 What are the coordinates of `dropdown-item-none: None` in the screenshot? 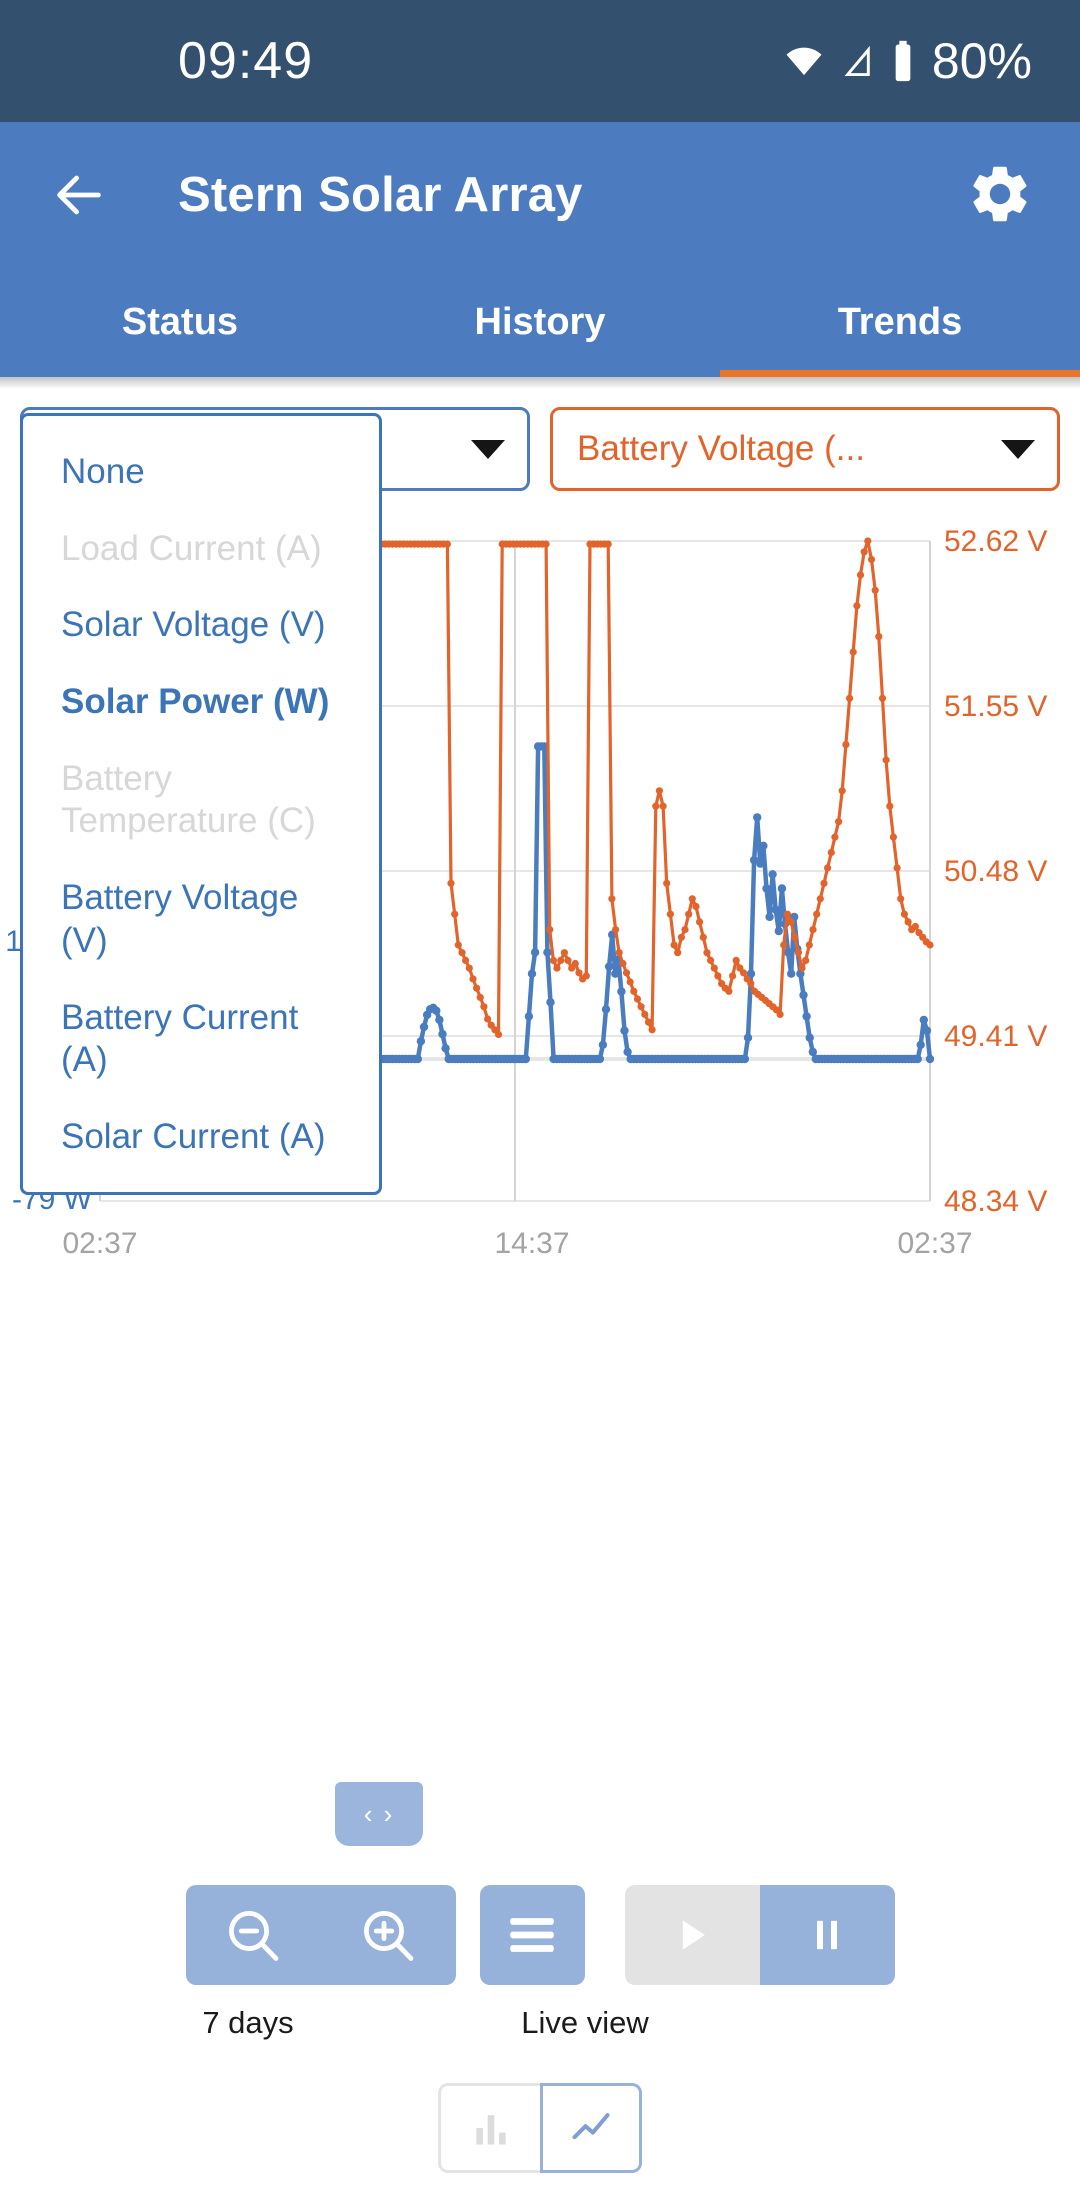 It's located at (103, 471).